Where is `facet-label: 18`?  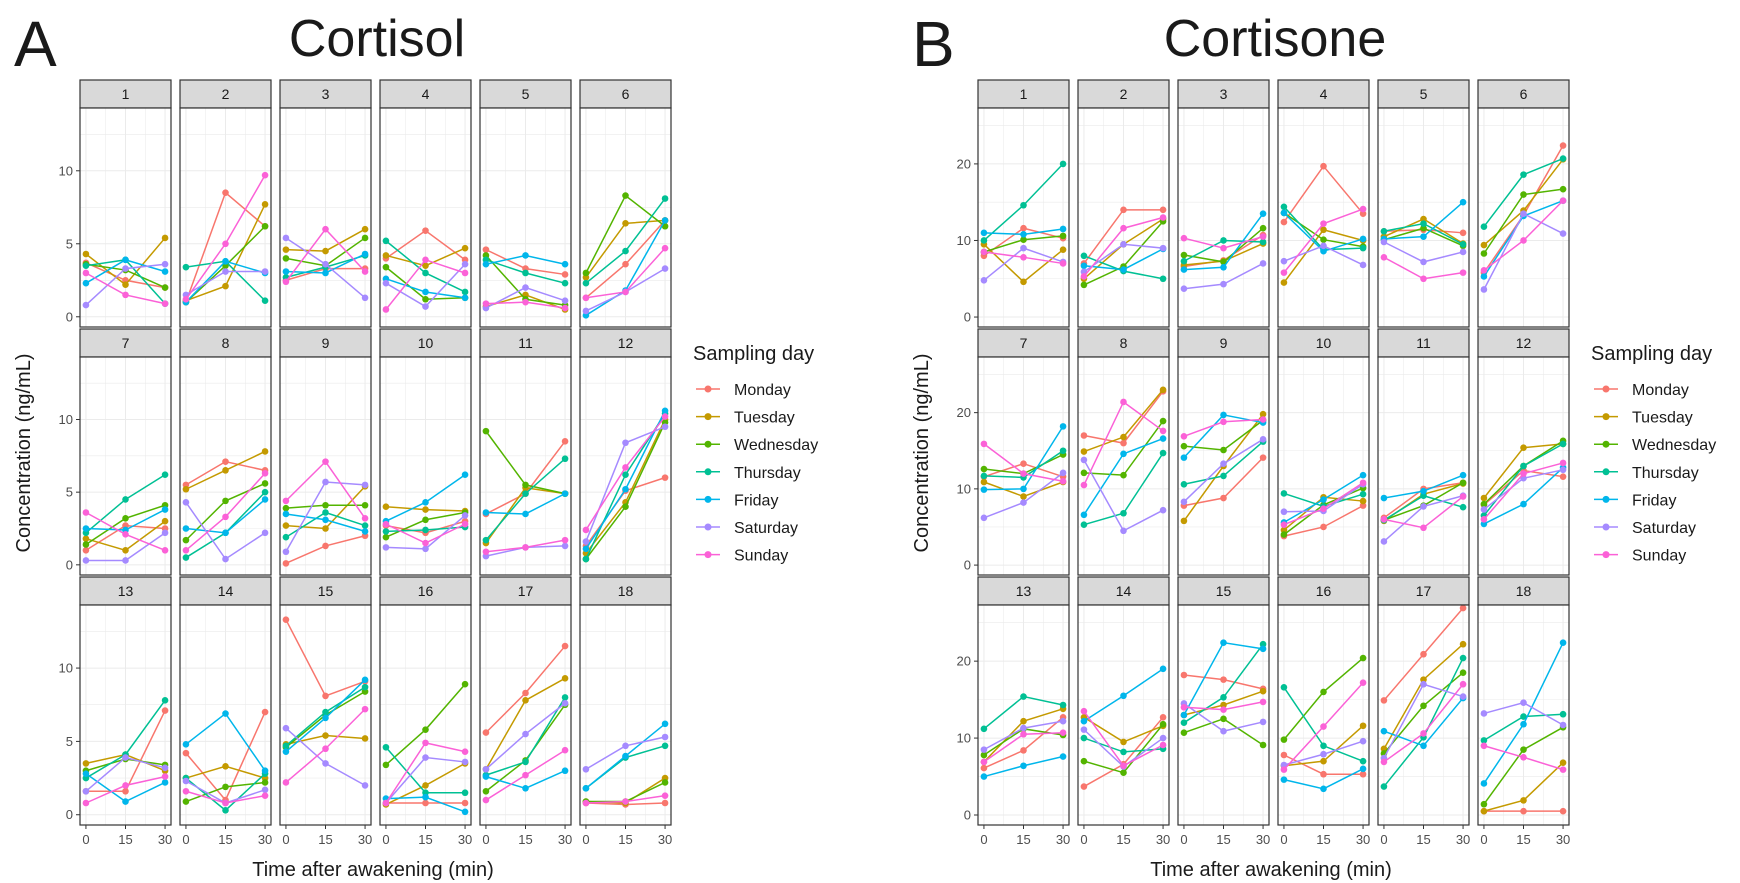
facet-label: 18 is located at coordinates (1524, 591).